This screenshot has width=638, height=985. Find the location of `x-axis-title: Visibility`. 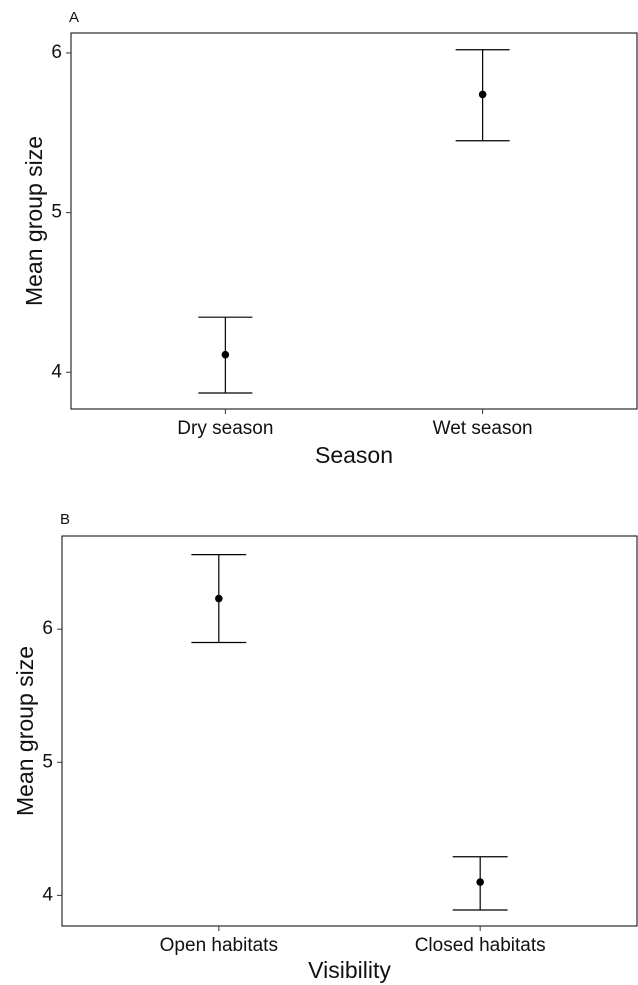

x-axis-title: Visibility is located at coordinates (349, 970).